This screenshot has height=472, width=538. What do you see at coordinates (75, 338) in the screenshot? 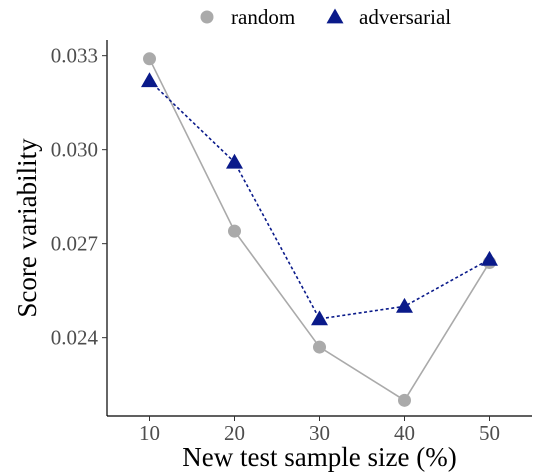
I see `y-tick-label: 0.024` at bounding box center [75, 338].